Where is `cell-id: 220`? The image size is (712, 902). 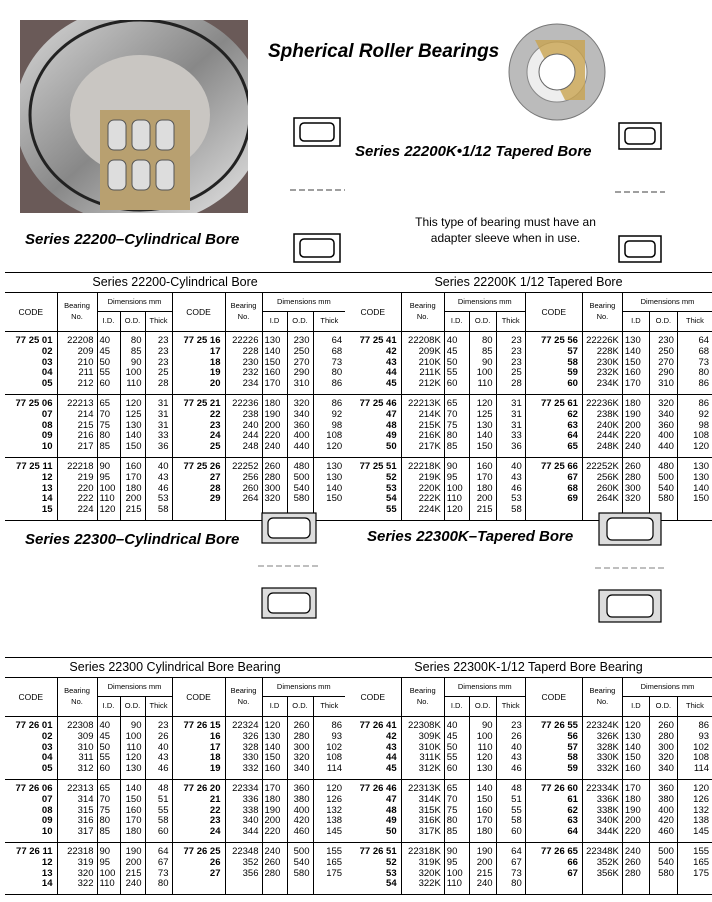 cell-id: 220 is located at coordinates (636, 437).